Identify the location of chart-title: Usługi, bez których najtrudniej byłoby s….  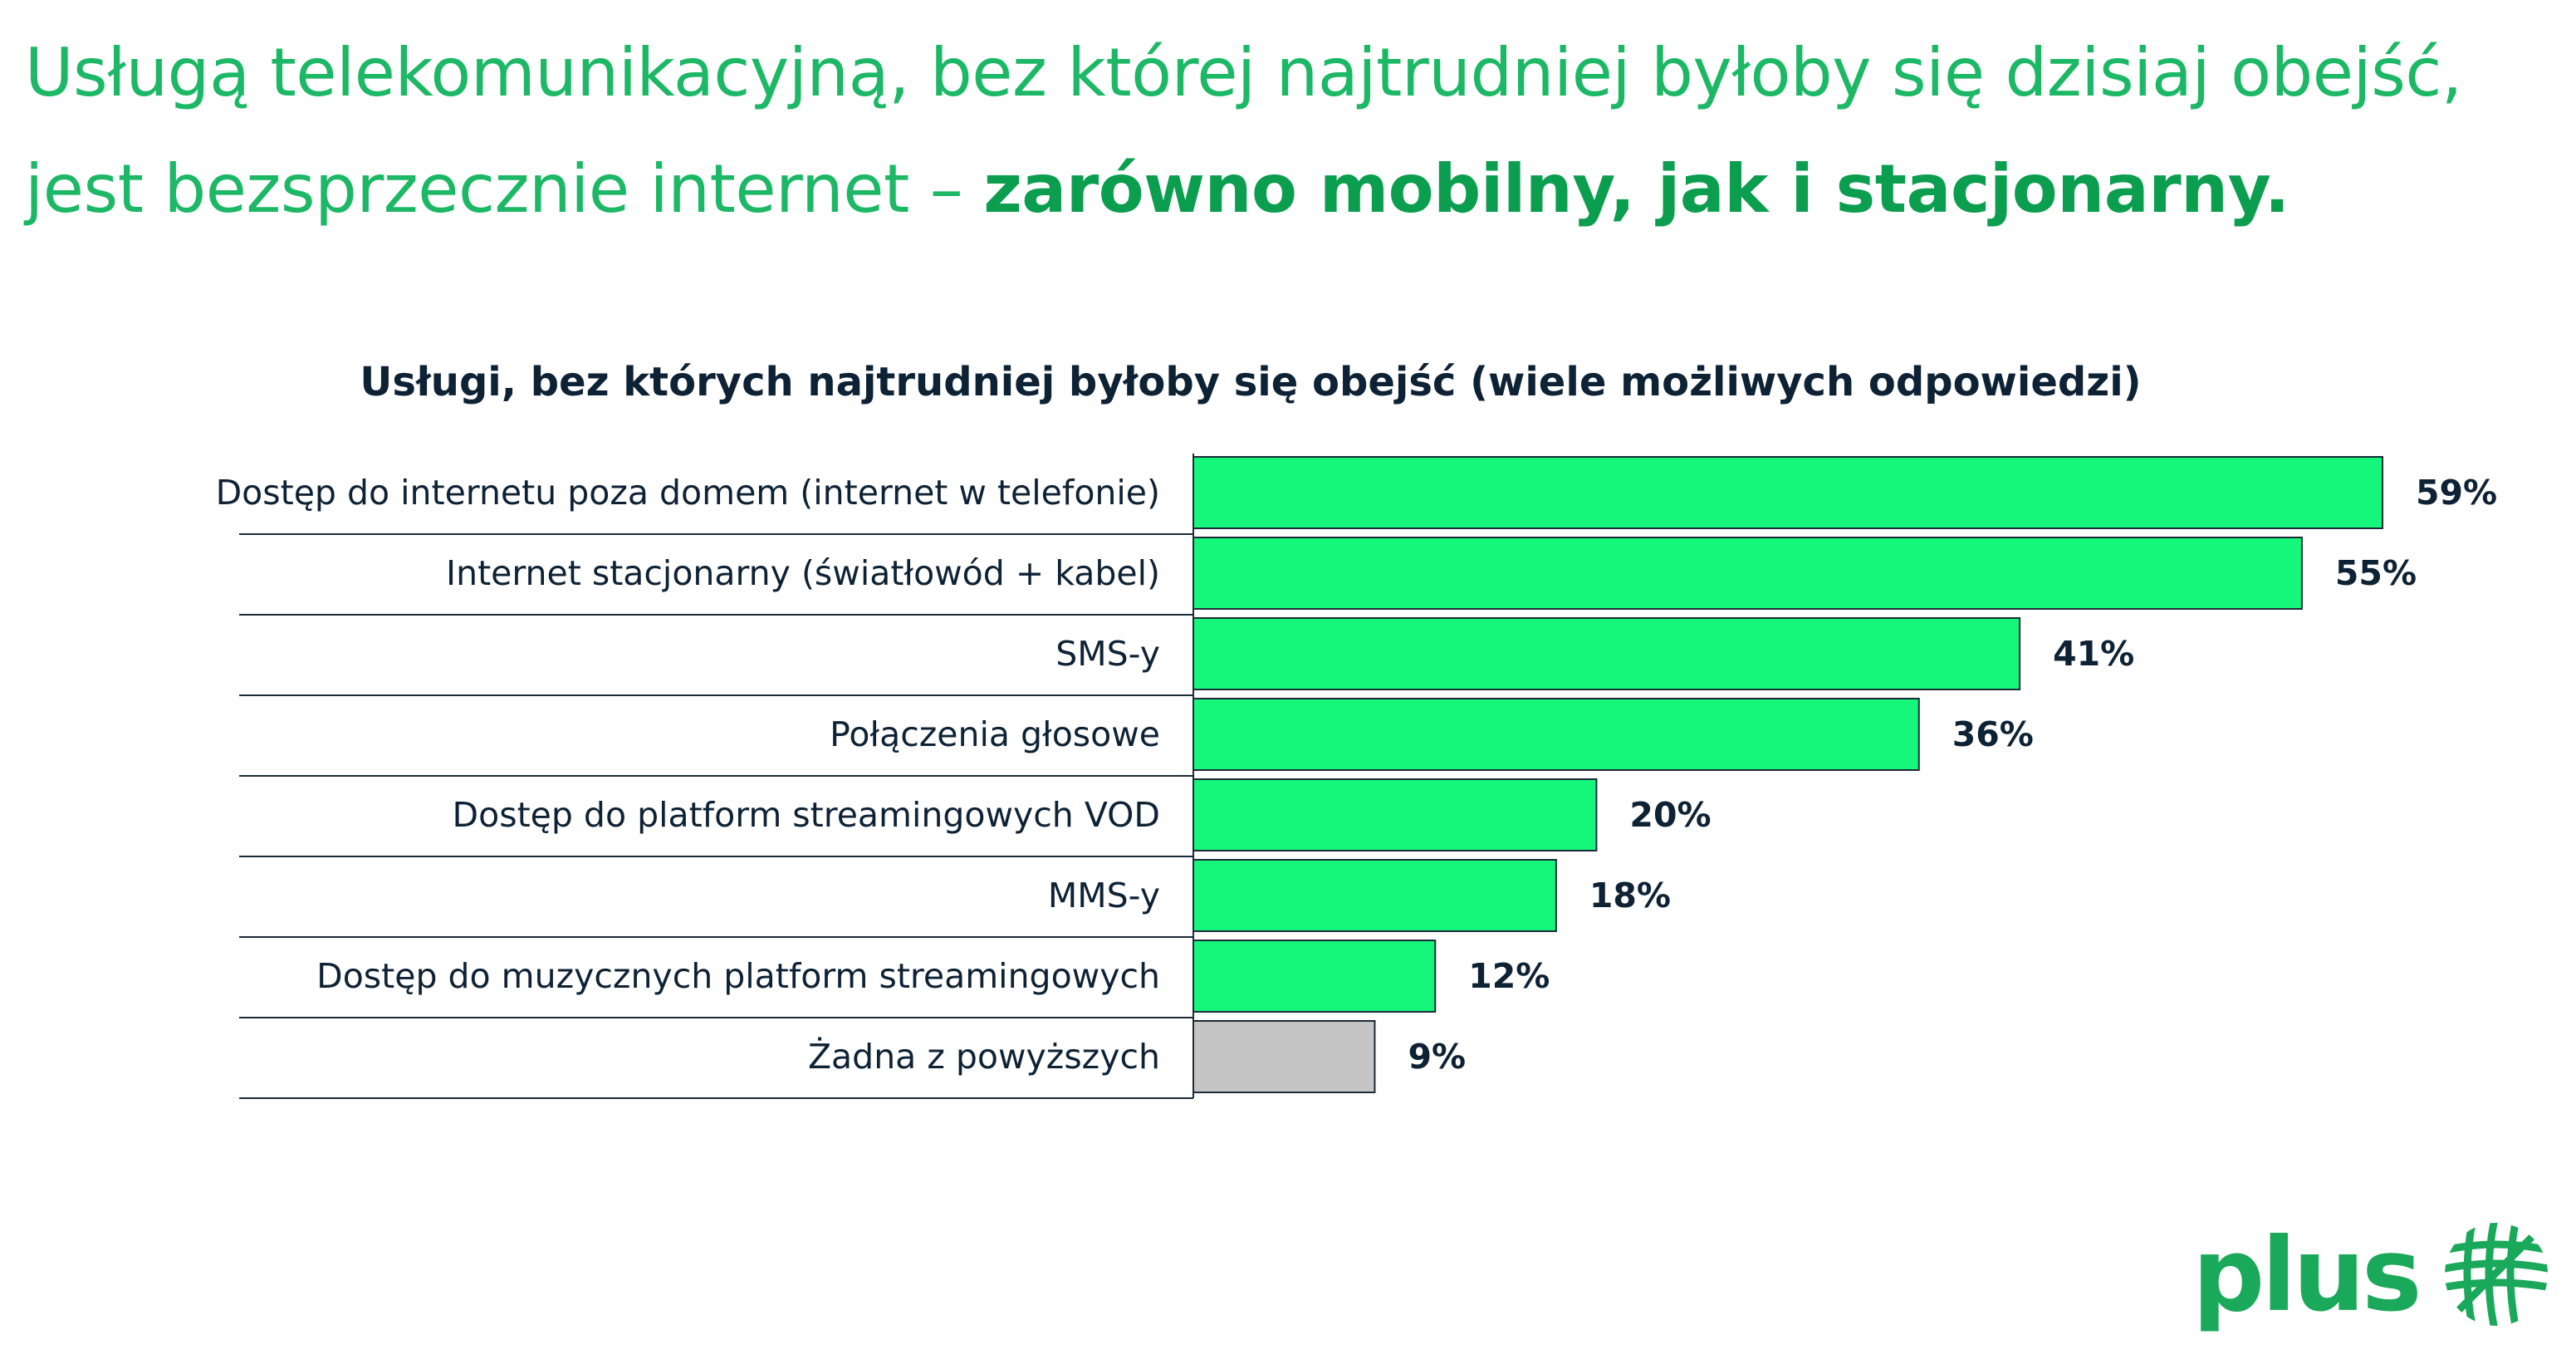
(1251, 382).